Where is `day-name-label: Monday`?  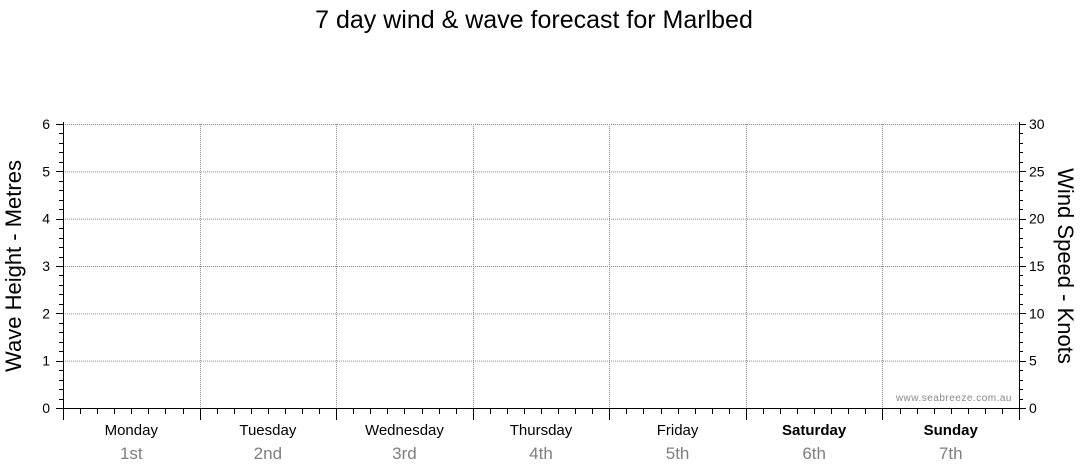 day-name-label: Monday is located at coordinates (132, 430).